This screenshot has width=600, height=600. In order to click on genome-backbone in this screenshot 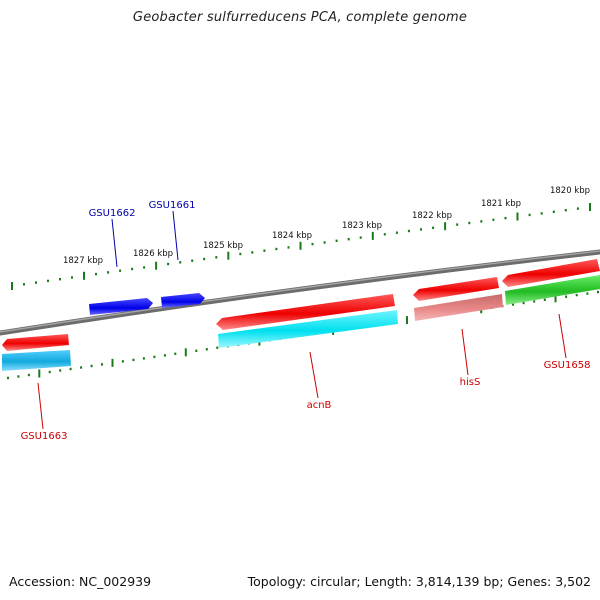, I will do `click(300, 292)`.